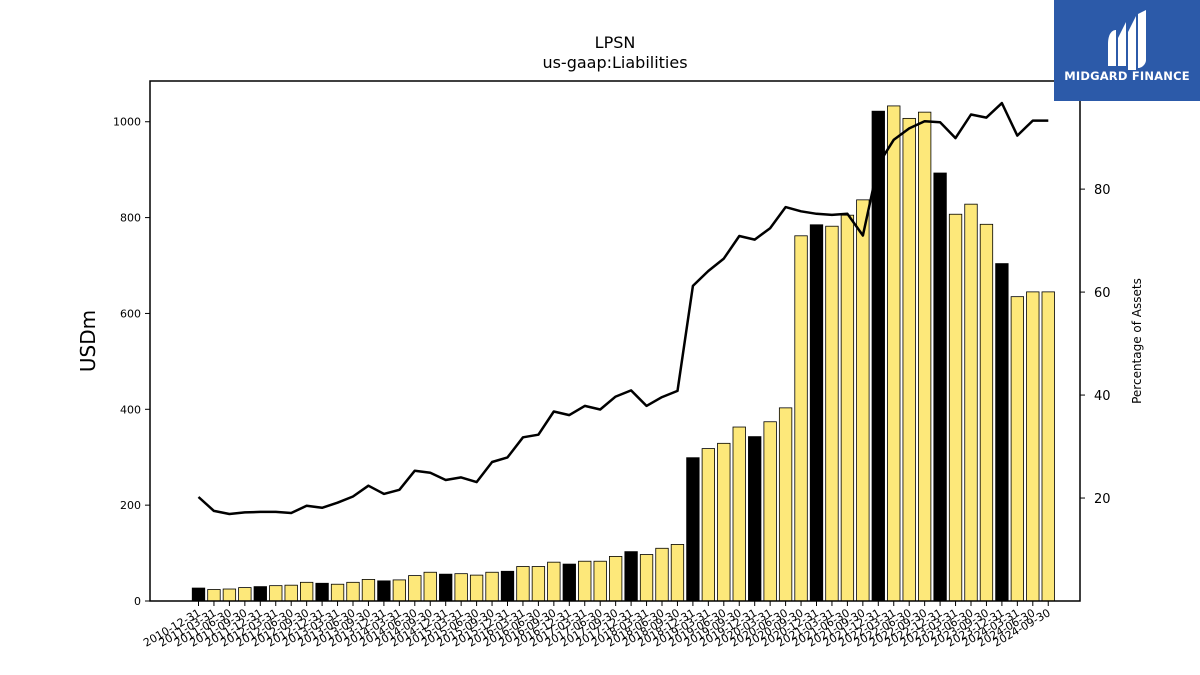 This screenshot has width=1200, height=675. What do you see at coordinates (615, 42) in the screenshot?
I see `chart-title: LPSN` at bounding box center [615, 42].